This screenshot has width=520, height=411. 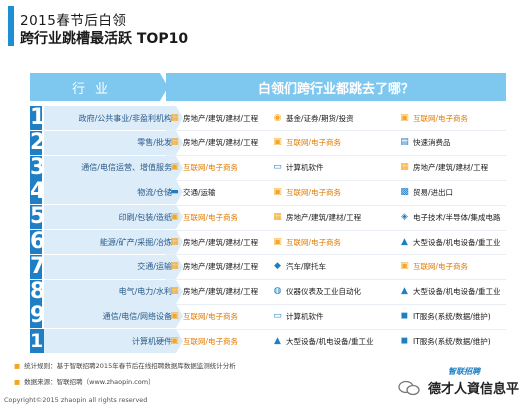 What do you see at coordinates (404, 216) in the screenshot?
I see `chip-icon: ◈` at bounding box center [404, 216].